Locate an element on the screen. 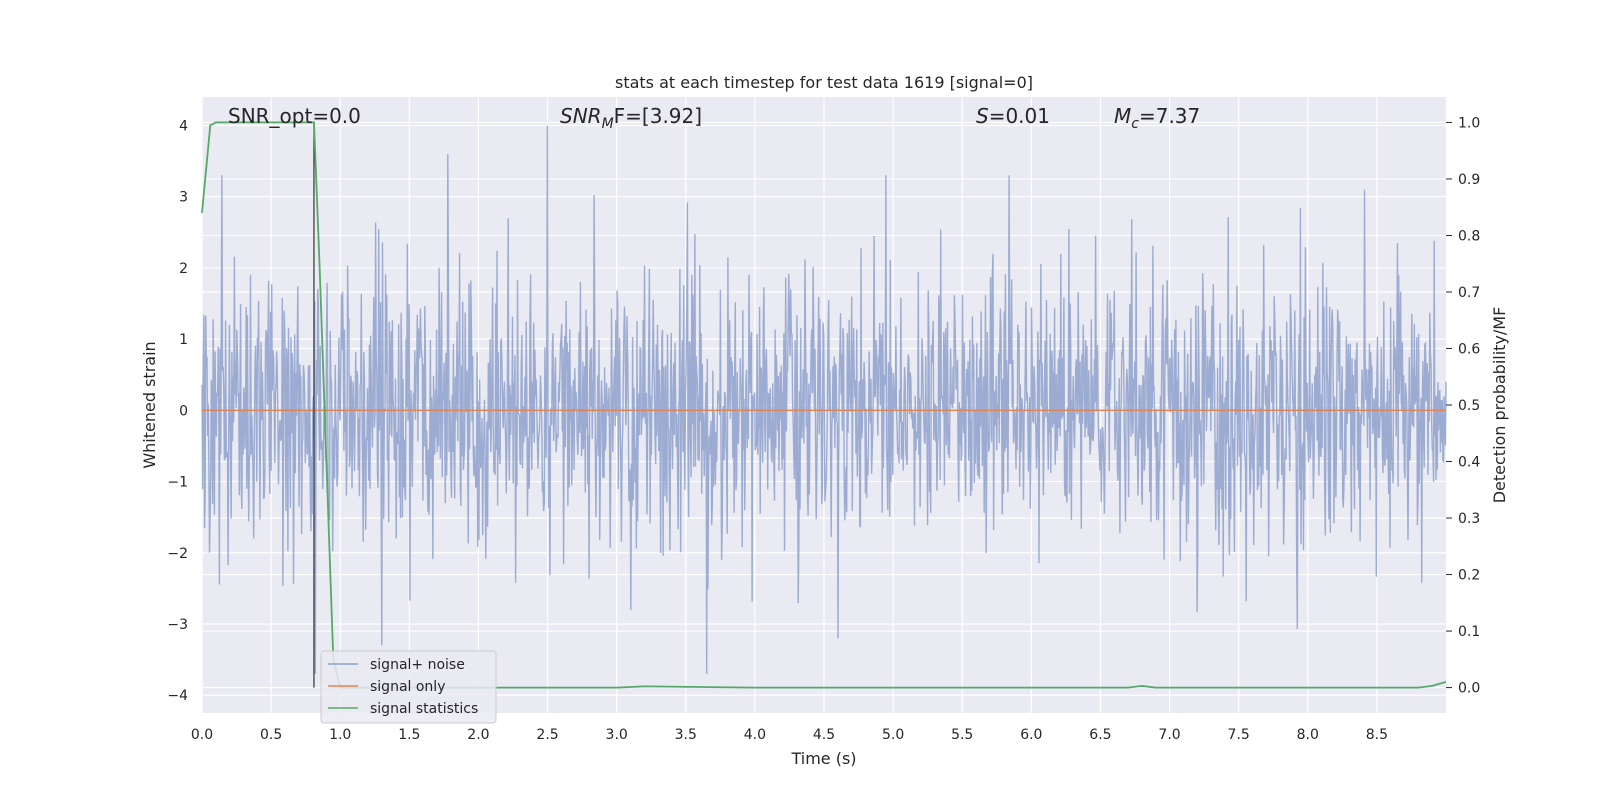 This screenshot has height=800, width=1600. annotation-snr-mf: SNRMF=[3.92] is located at coordinates (631, 118).